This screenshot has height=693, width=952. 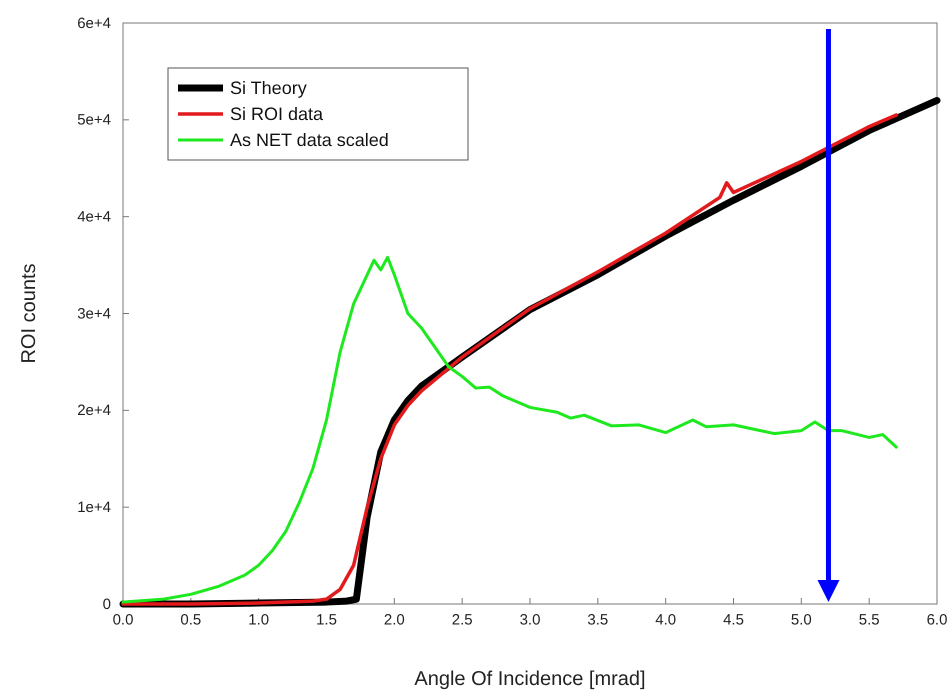 I want to click on x-tick-label: 4.0, so click(x=665, y=620).